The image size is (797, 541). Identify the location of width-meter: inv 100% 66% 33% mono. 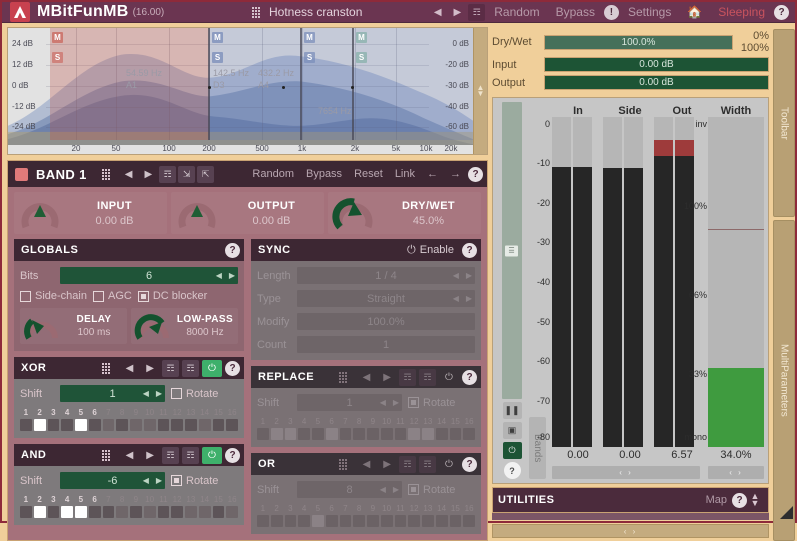
(724, 282).